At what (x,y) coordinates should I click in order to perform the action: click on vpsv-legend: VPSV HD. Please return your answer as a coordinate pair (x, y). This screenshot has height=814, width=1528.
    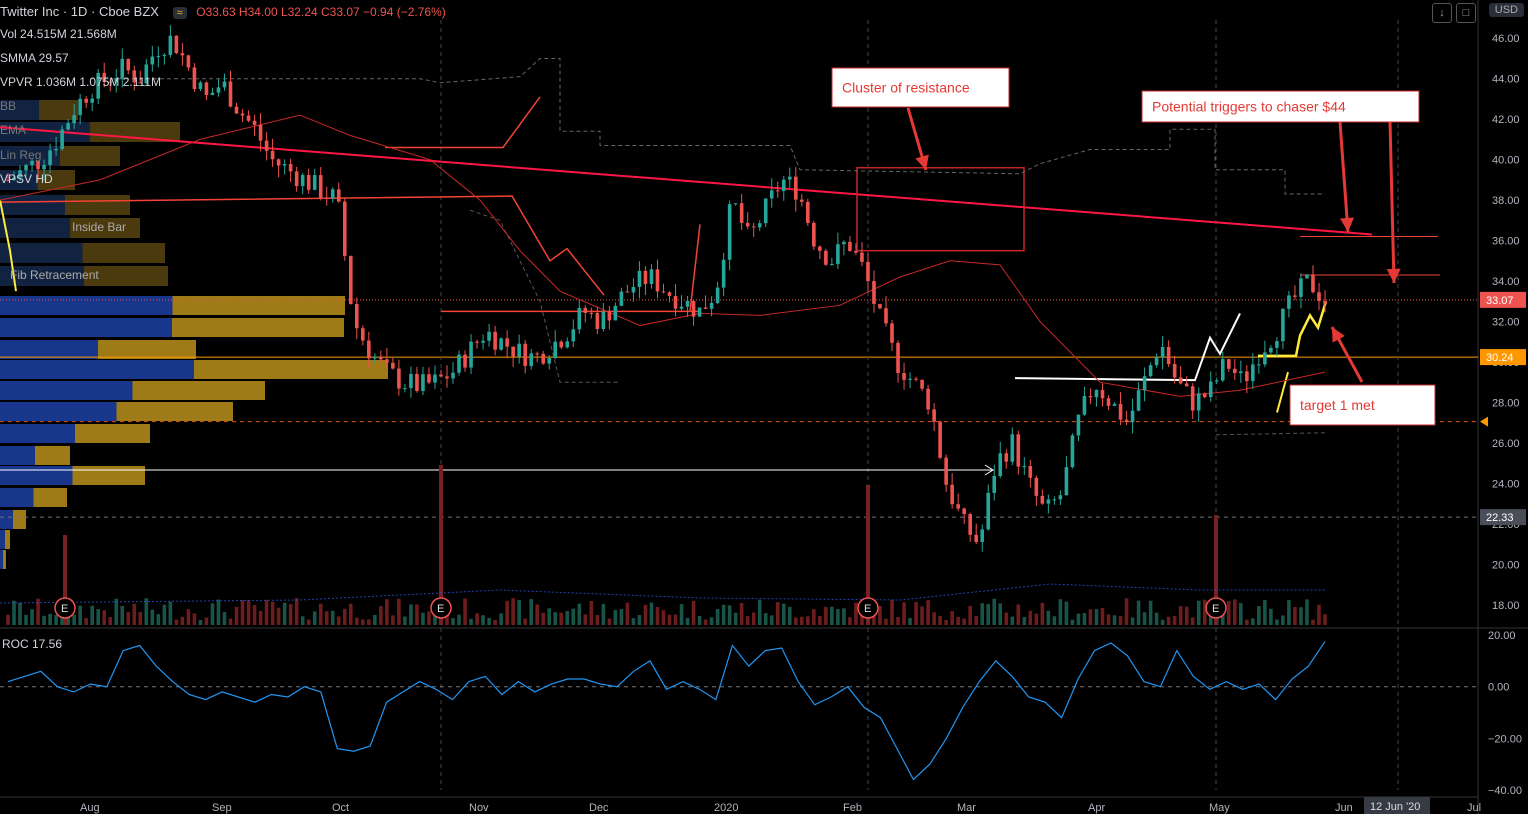
    Looking at the image, I should click on (26, 179).